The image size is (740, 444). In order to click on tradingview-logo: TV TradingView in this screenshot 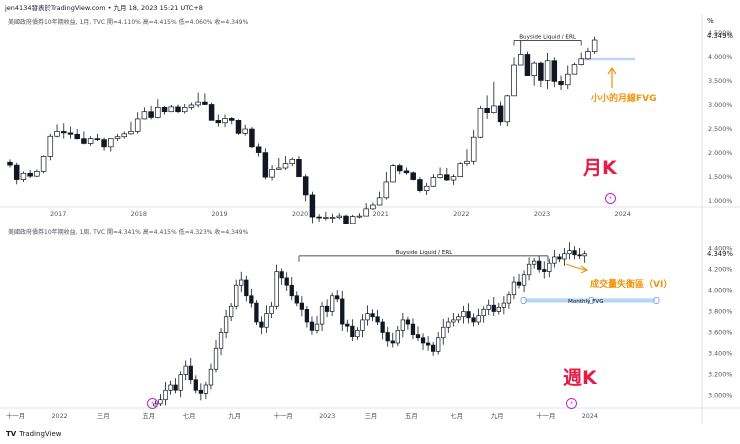, I will do `click(34, 434)`.